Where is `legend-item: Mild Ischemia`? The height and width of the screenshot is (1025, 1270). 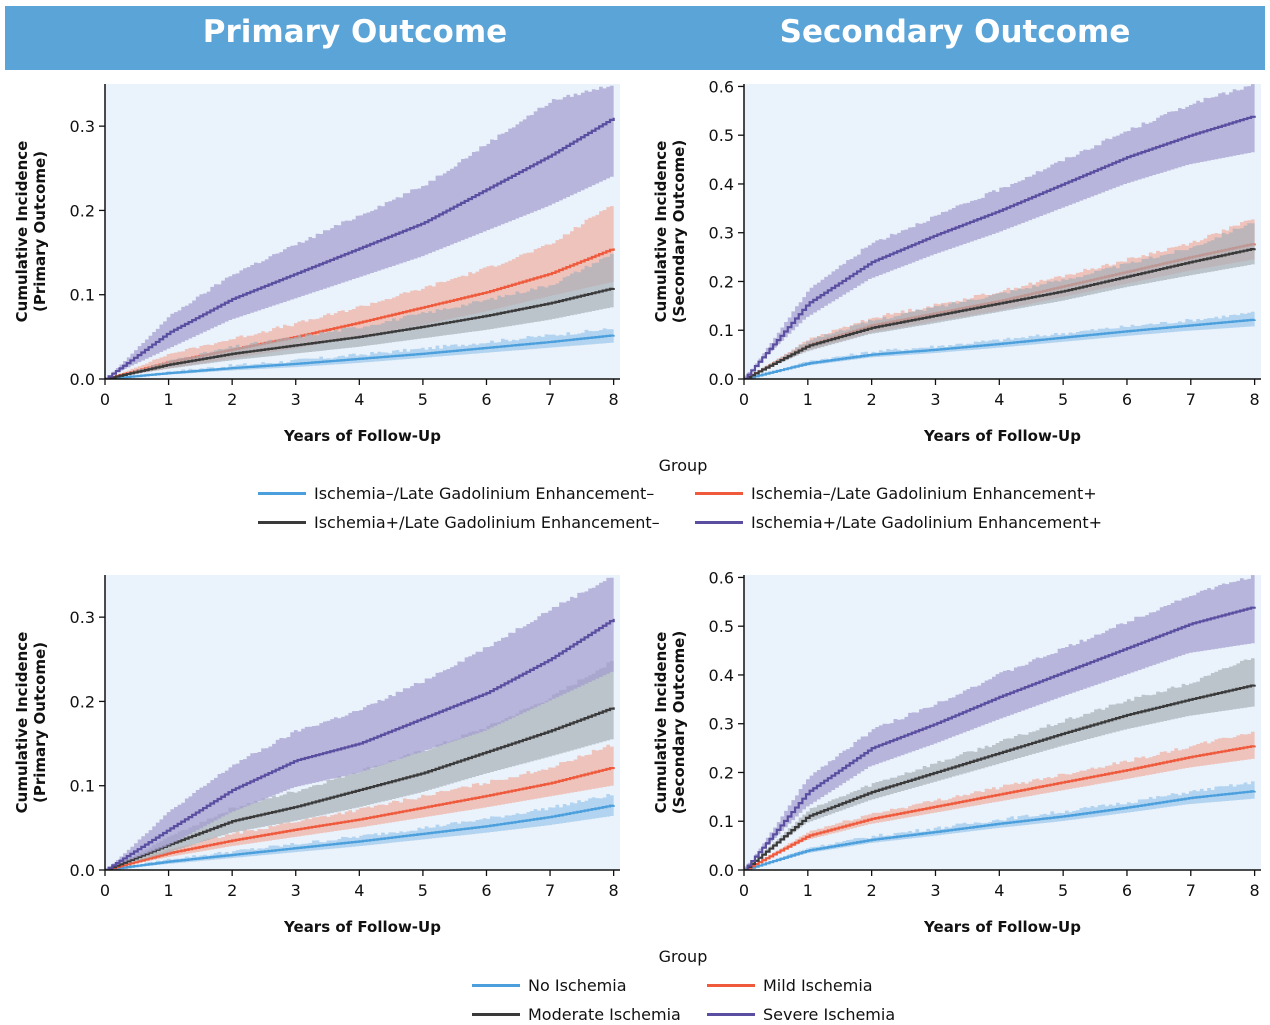 legend-item: Mild Ischemia is located at coordinates (790, 985).